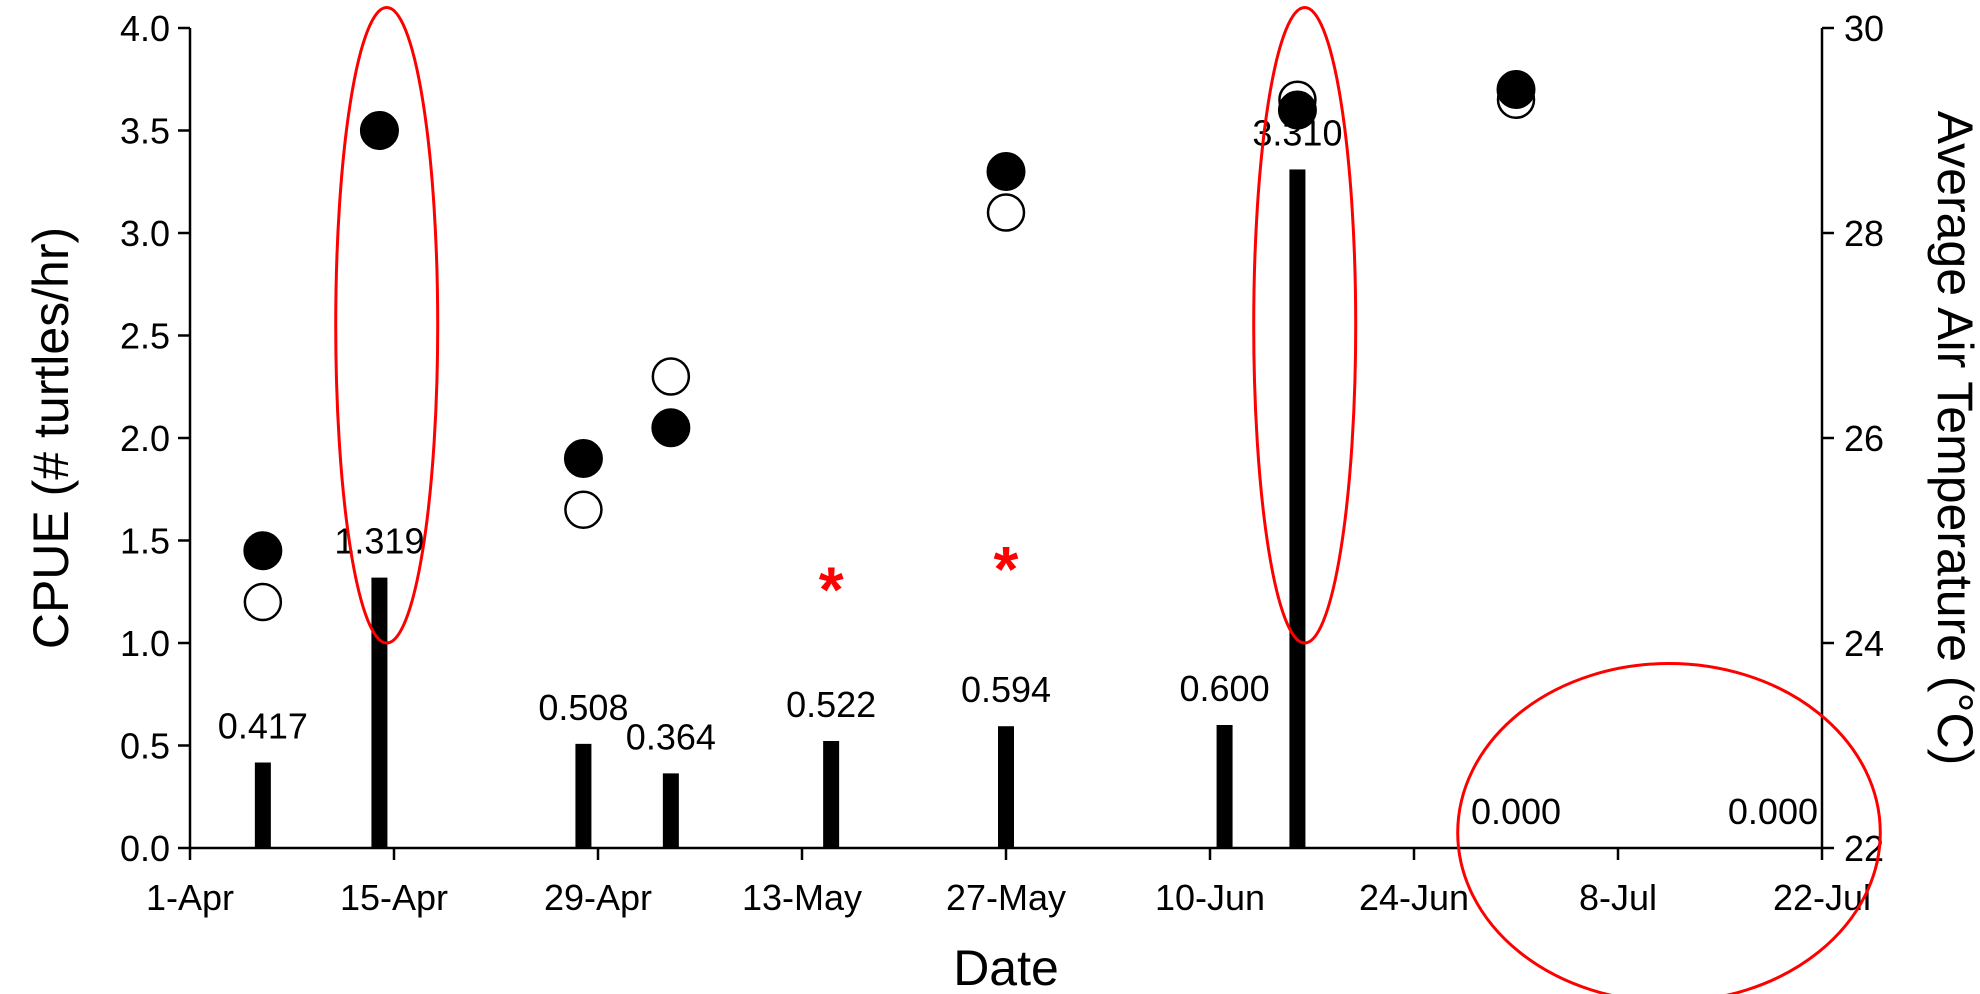 This screenshot has width=1980, height=994. What do you see at coordinates (598, 897) in the screenshot?
I see `x-tick-label: 29-Apr` at bounding box center [598, 897].